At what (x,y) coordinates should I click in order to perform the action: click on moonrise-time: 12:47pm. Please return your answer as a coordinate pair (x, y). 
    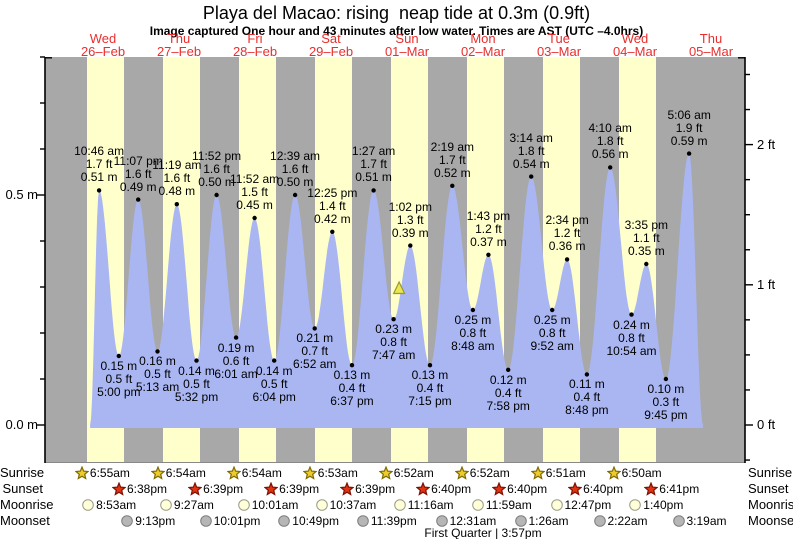
    Looking at the image, I should click on (588, 504).